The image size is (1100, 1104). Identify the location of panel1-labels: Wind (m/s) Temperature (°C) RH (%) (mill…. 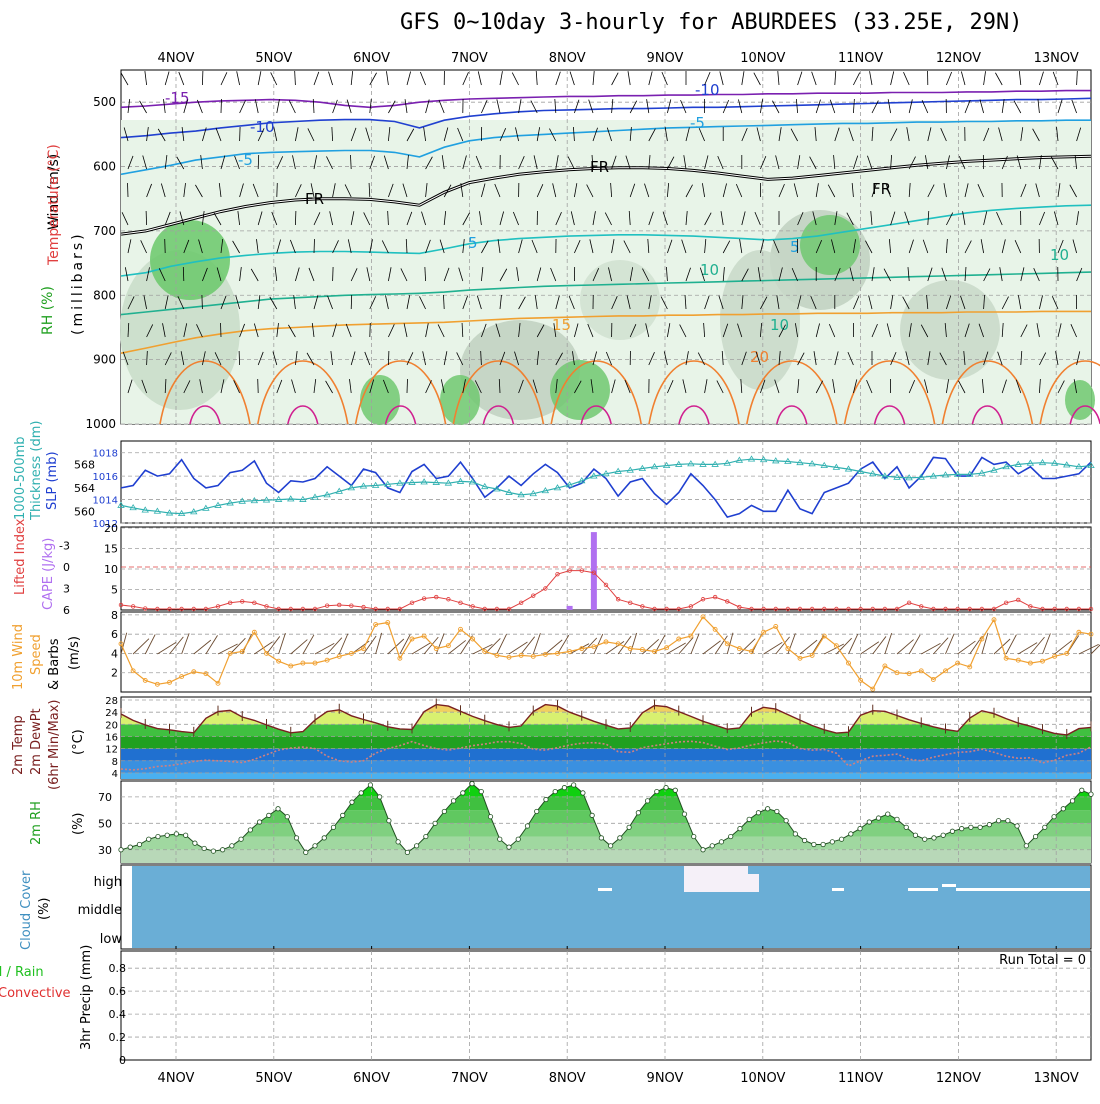
(63, 239).